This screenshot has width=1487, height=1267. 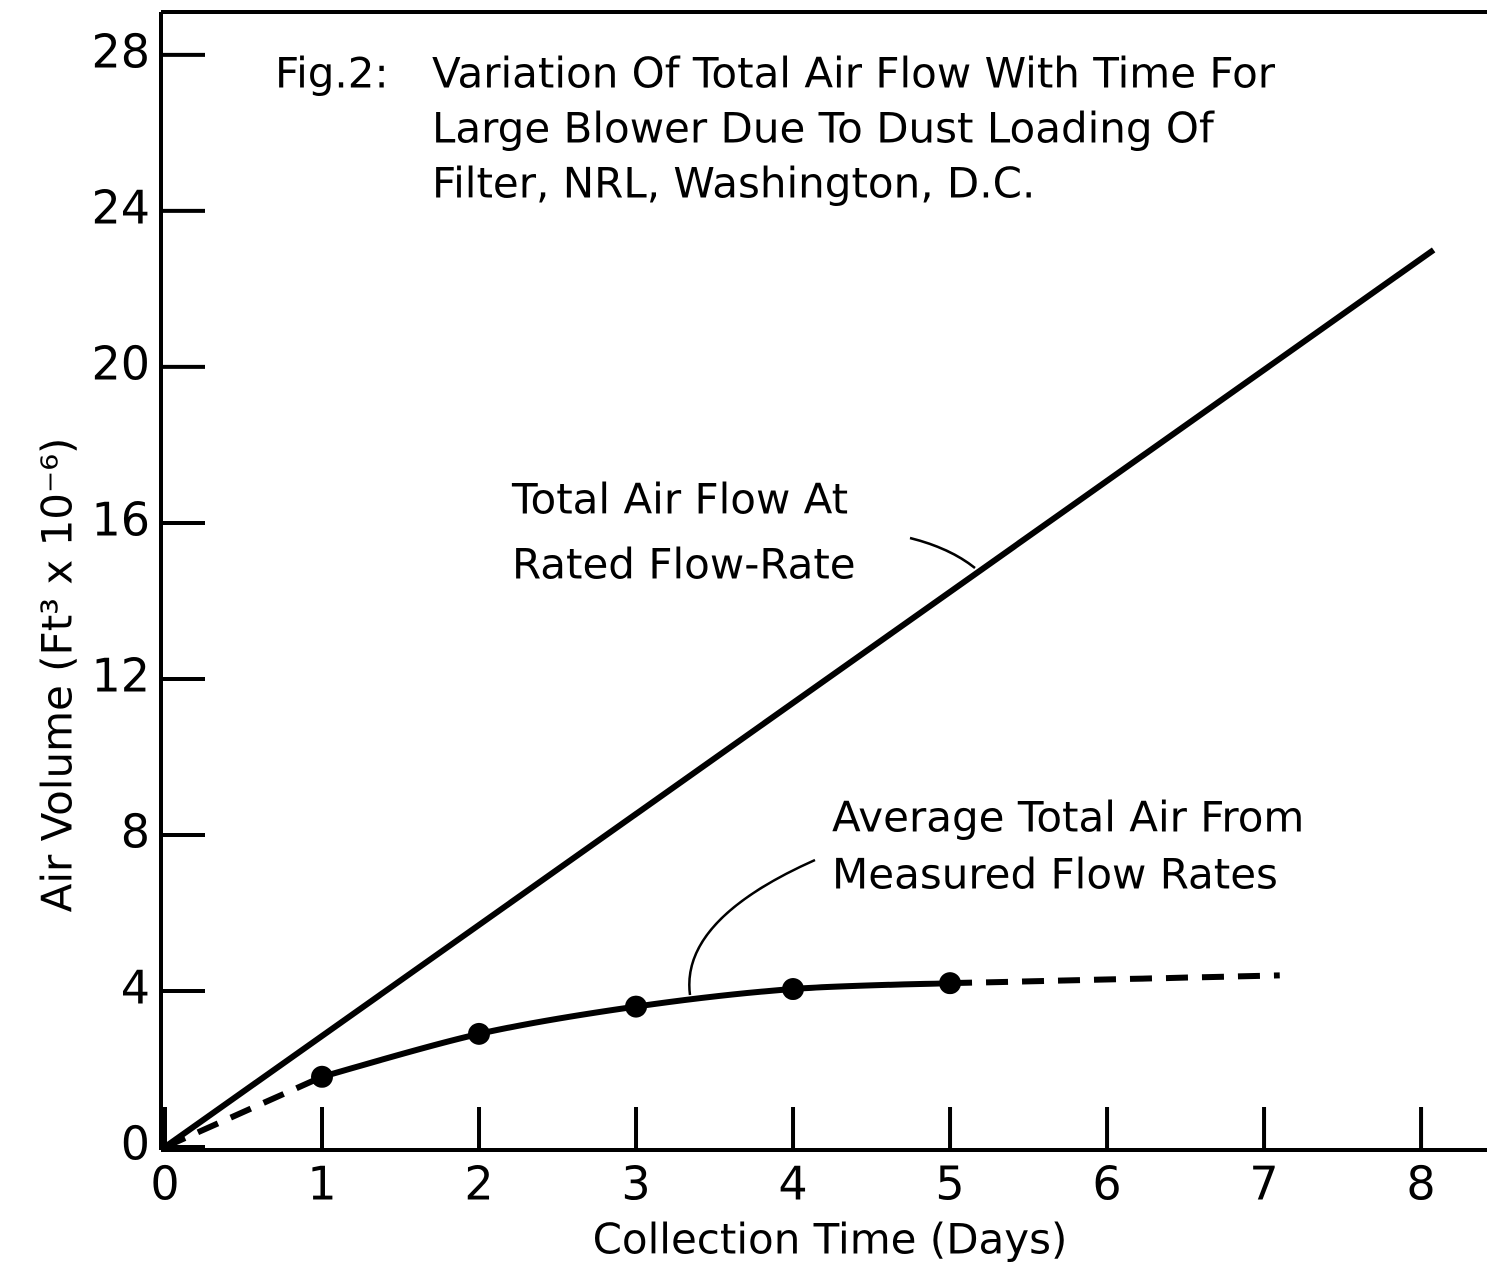 What do you see at coordinates (949, 1184) in the screenshot?
I see `x-tick-label: 5` at bounding box center [949, 1184].